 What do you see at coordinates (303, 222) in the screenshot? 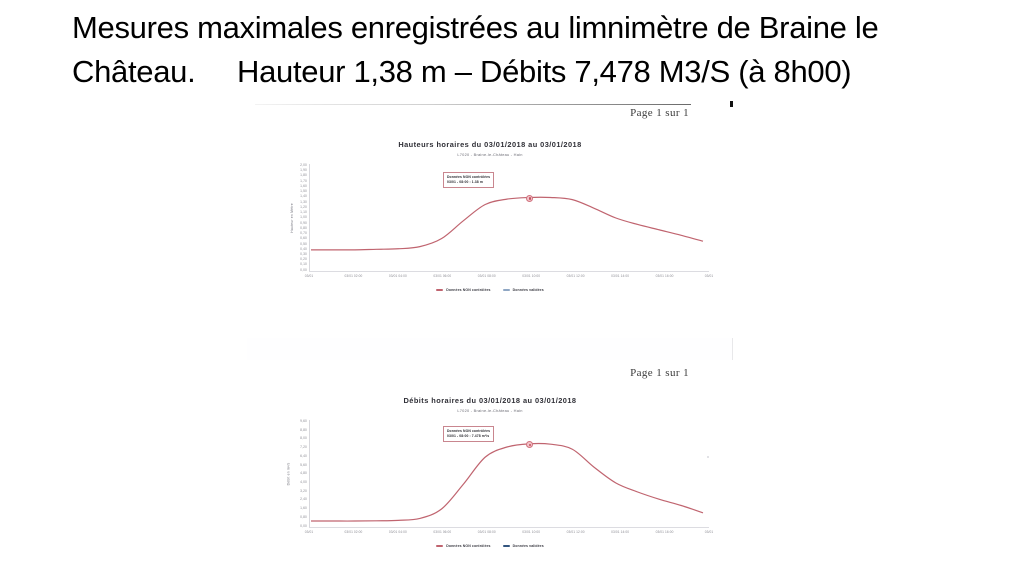
I see `y-tick-label: 0,90` at bounding box center [303, 222].